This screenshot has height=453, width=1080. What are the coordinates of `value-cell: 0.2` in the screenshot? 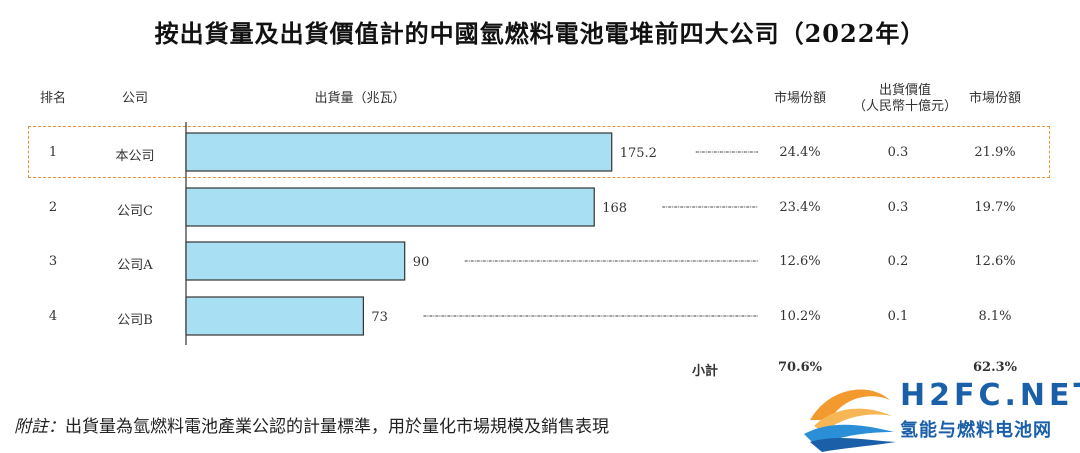 It's located at (898, 261).